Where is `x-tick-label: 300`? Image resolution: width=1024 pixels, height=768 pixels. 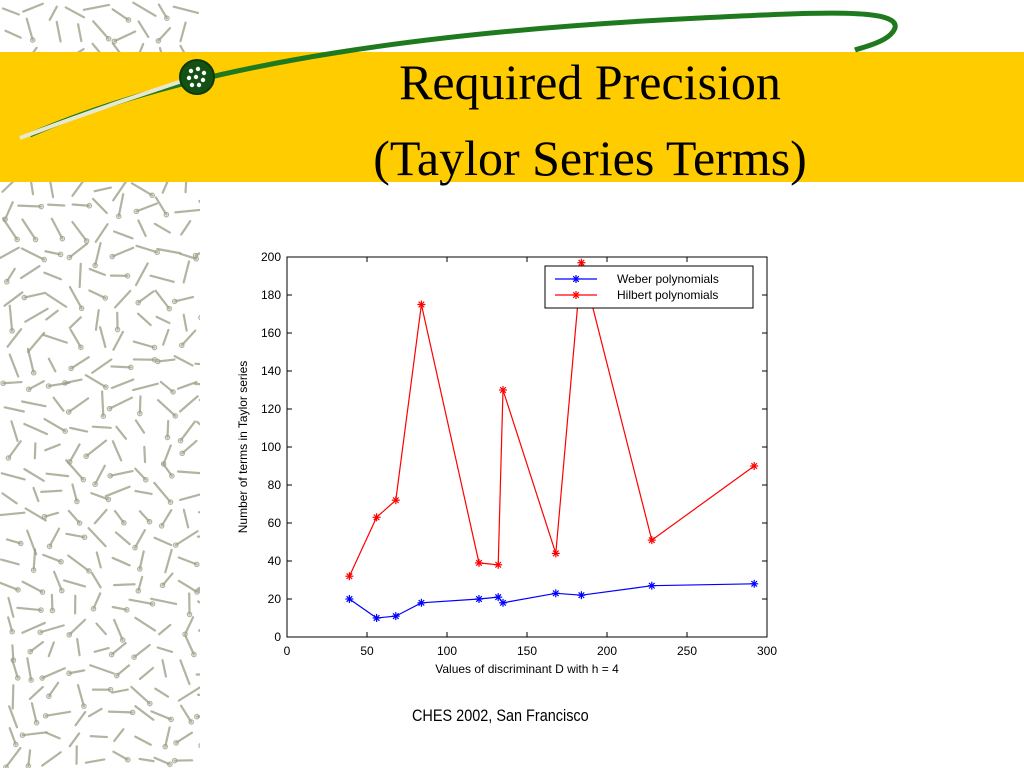
x-tick-label: 300 is located at coordinates (767, 651).